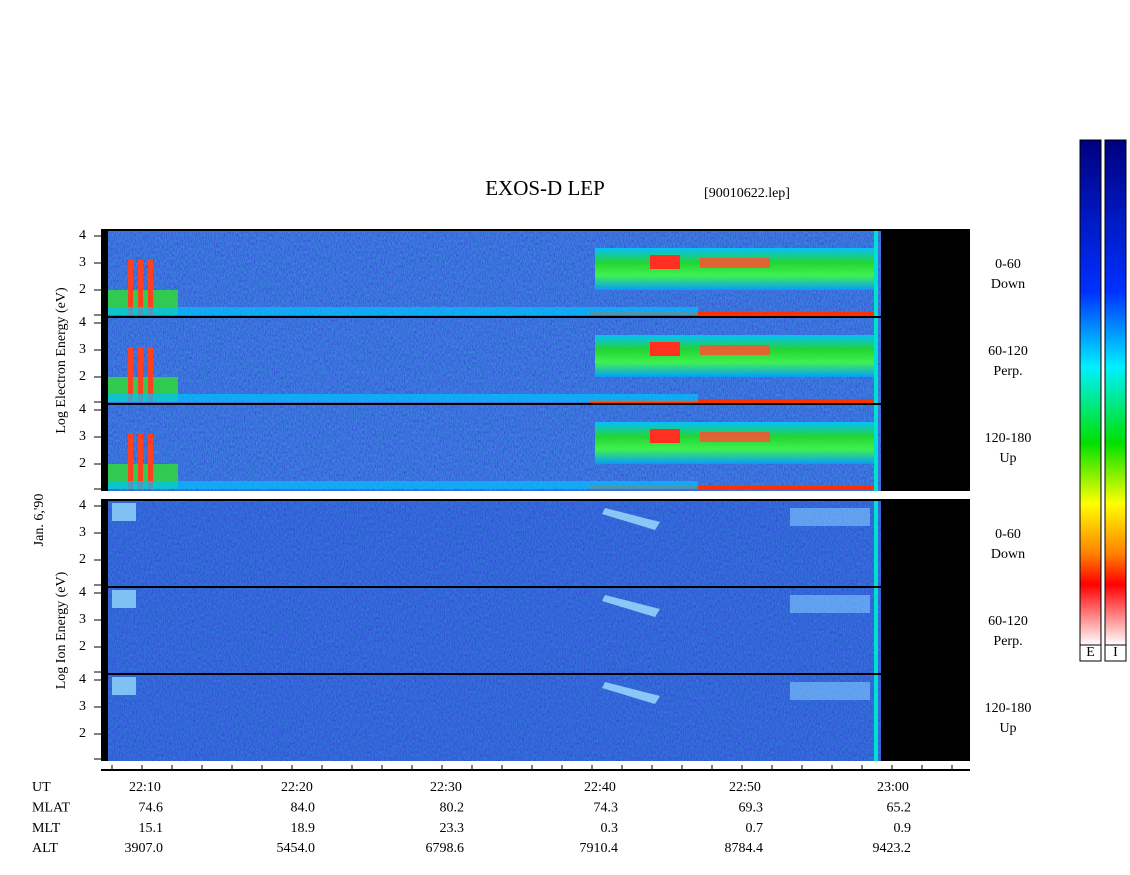 This screenshot has height=875, width=1130. I want to click on colorbar-label: E, so click(1090, 652).